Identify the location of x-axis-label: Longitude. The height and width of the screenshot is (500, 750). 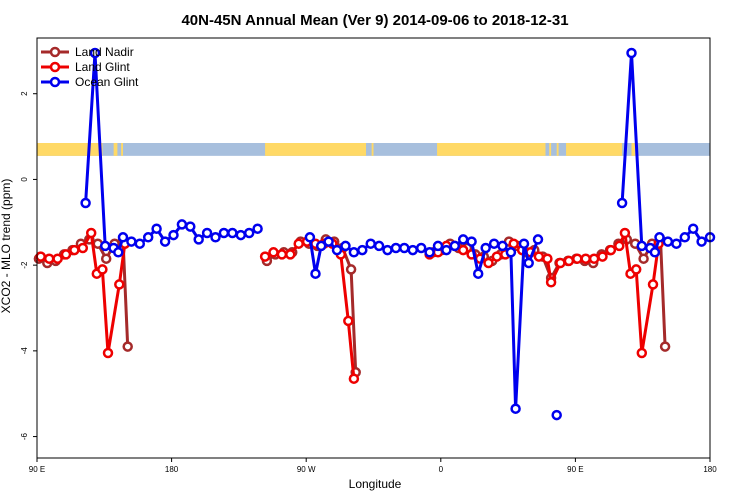
(375, 484).